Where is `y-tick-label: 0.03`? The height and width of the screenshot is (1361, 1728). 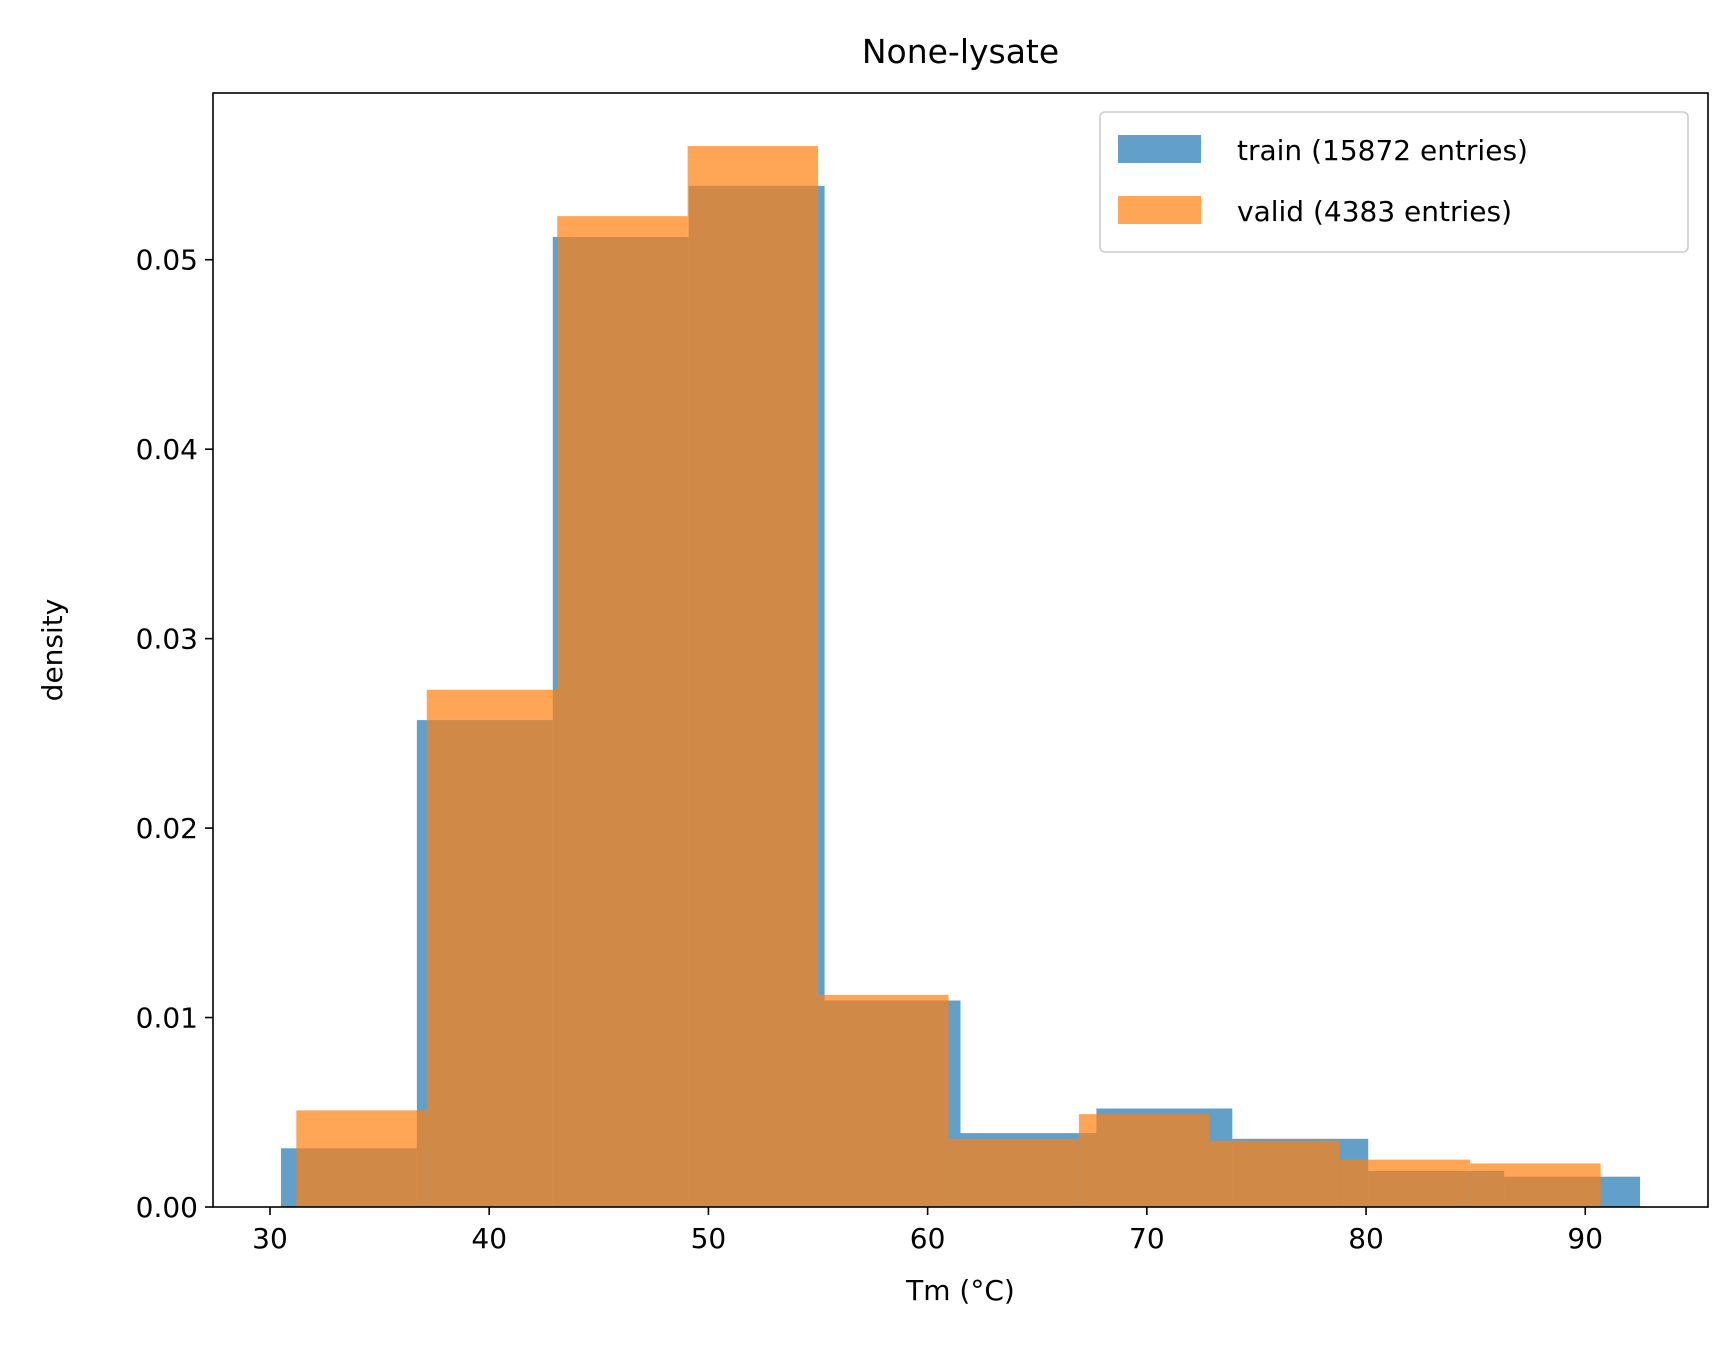 y-tick-label: 0.03 is located at coordinates (167, 639).